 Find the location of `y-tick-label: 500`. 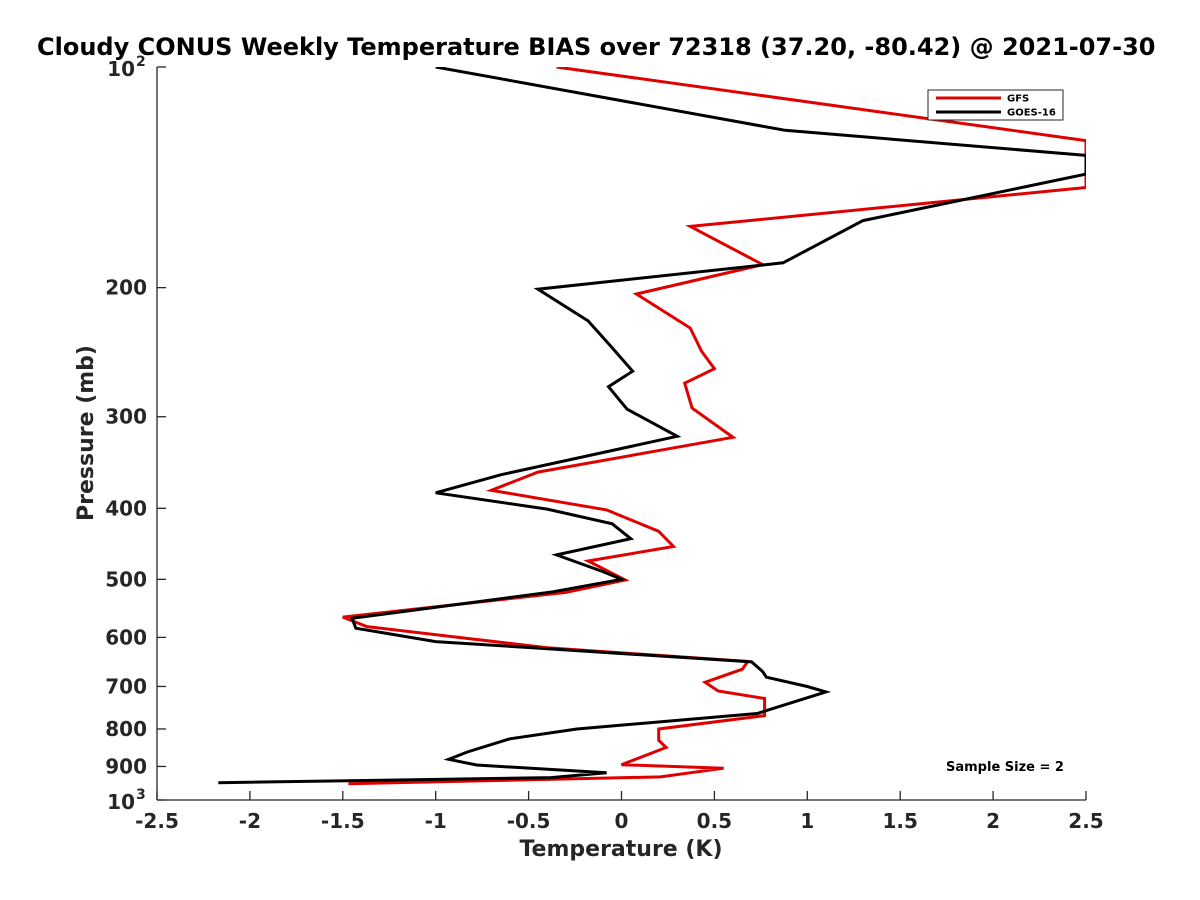

y-tick-label: 500 is located at coordinates (126, 579).